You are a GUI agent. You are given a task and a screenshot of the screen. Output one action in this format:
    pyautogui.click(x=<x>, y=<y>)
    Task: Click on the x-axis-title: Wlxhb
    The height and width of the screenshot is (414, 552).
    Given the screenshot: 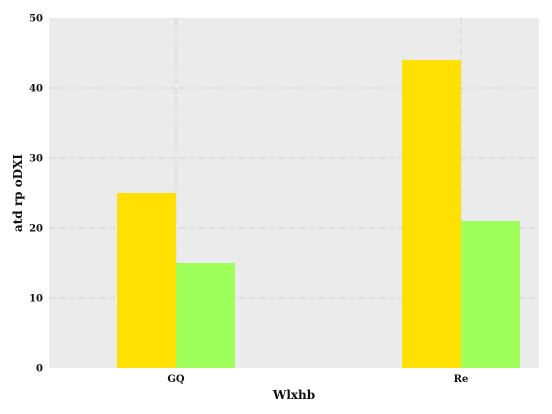 What is the action you would take?
    pyautogui.click(x=293, y=395)
    